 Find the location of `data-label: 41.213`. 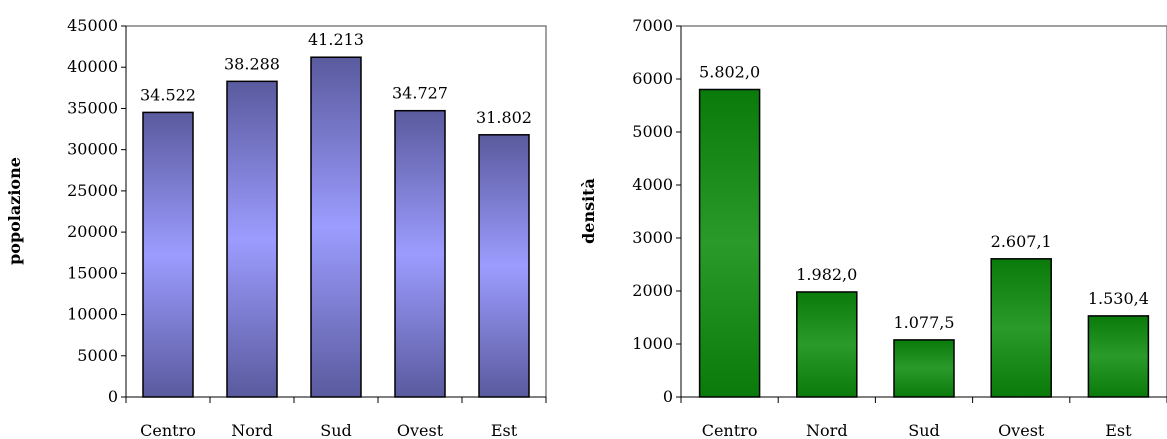

data-label: 41.213 is located at coordinates (336, 39).